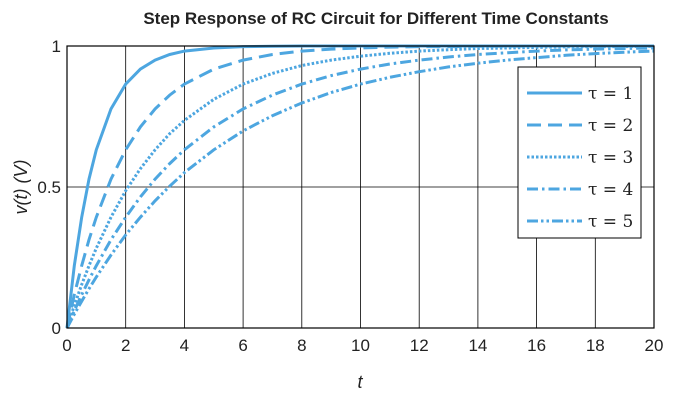  Describe the element at coordinates (66, 345) in the screenshot. I see `x-tick-label: 0` at that location.